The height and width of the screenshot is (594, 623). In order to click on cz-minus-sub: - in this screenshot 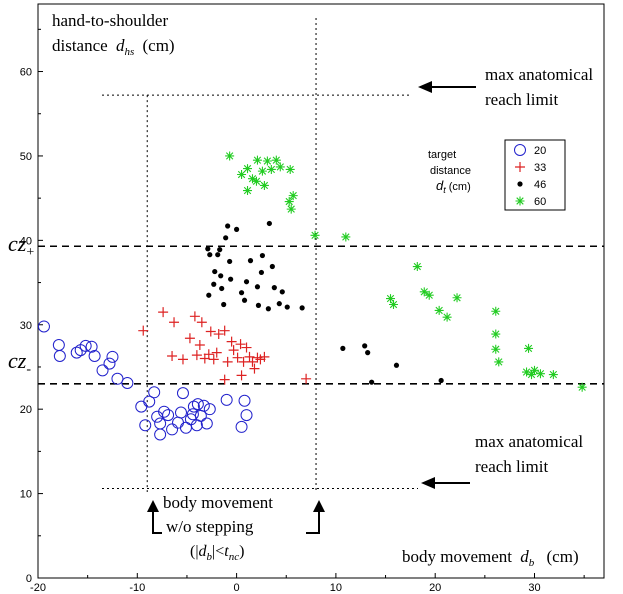, I will do `click(28, 369)`.